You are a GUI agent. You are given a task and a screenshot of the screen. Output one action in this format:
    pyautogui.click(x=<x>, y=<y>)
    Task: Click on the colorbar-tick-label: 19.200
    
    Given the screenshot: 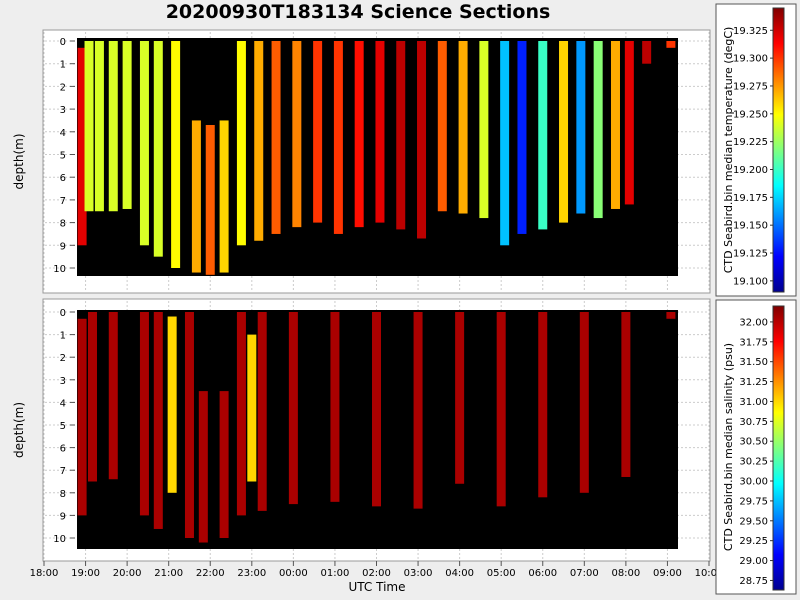 What is the action you would take?
    pyautogui.click(x=750, y=170)
    